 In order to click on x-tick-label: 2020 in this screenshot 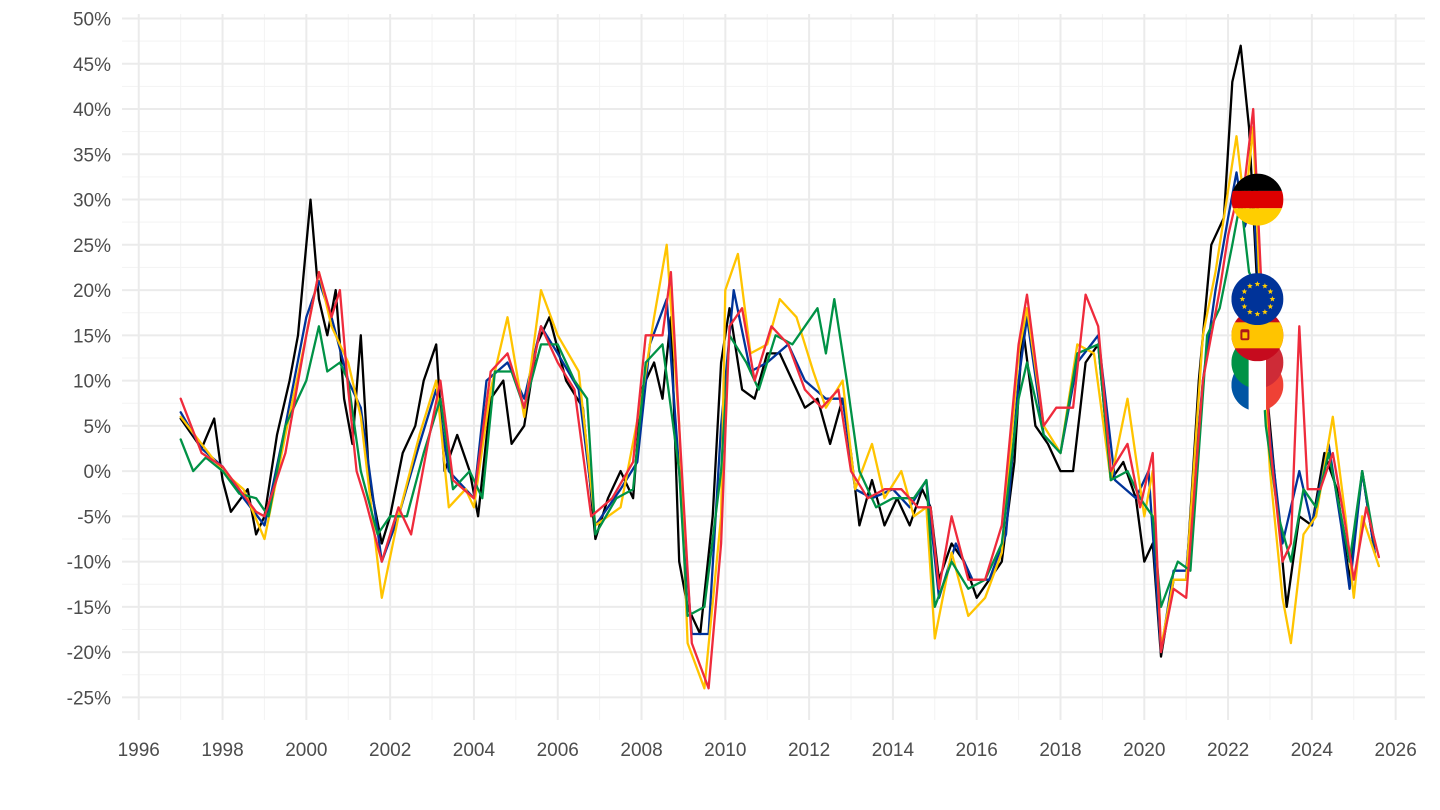, I will do `click(1144, 750)`.